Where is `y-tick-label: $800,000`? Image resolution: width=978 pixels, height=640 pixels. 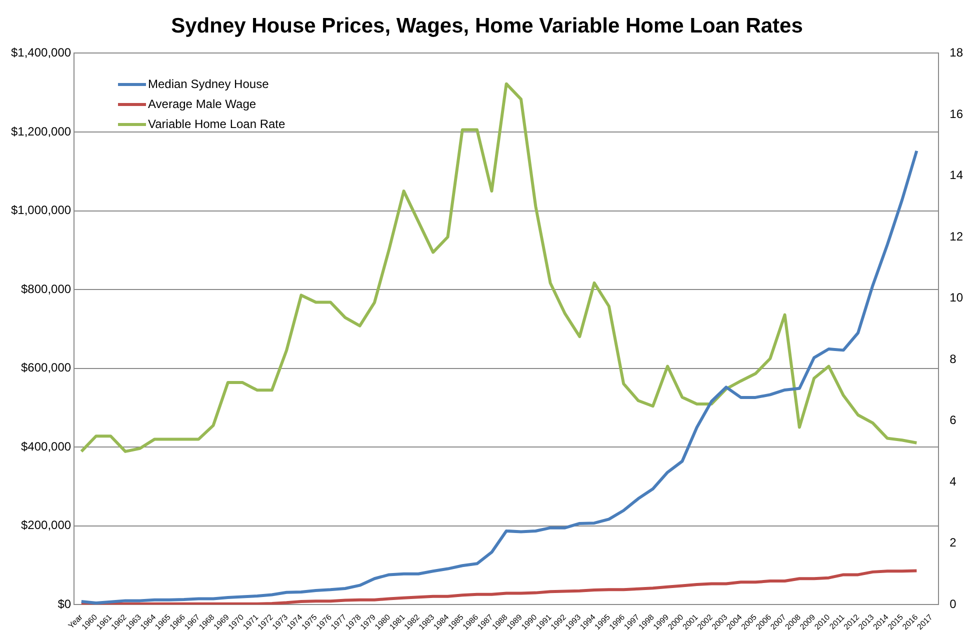 y-tick-label: $800,000 is located at coordinates (46, 289).